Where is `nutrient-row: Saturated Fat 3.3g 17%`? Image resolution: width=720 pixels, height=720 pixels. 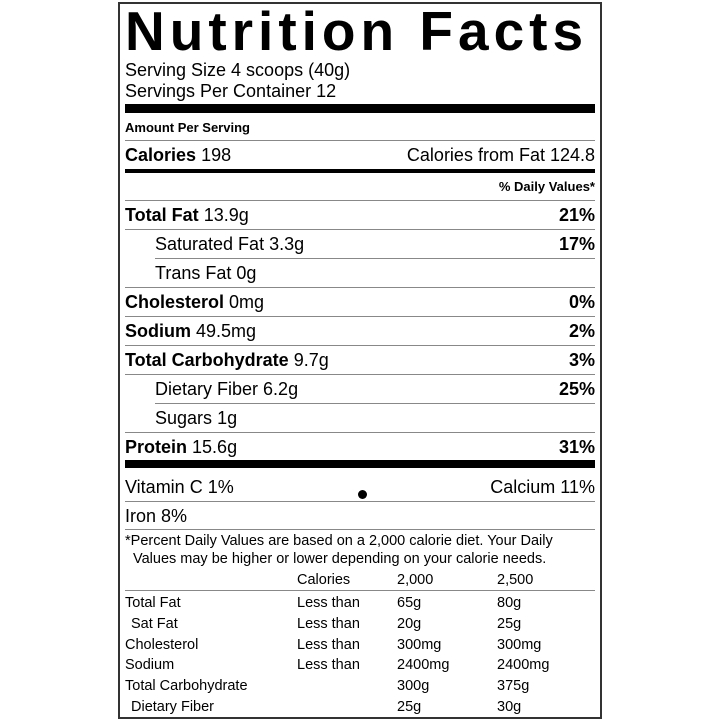
nutrient-row: Saturated Fat 3.3g 17% is located at coordinates (360, 244).